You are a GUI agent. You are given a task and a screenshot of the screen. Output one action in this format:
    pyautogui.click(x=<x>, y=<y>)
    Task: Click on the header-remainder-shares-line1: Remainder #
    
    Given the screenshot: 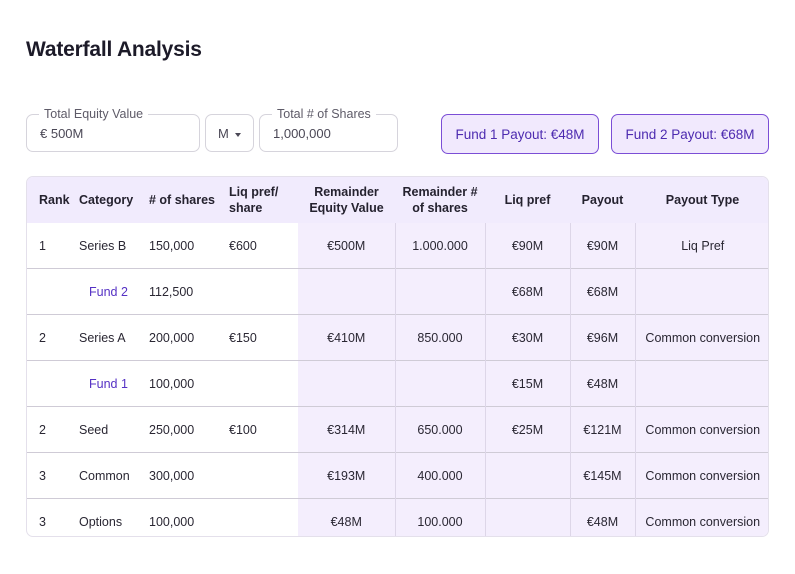 What is the action you would take?
    pyautogui.click(x=440, y=192)
    